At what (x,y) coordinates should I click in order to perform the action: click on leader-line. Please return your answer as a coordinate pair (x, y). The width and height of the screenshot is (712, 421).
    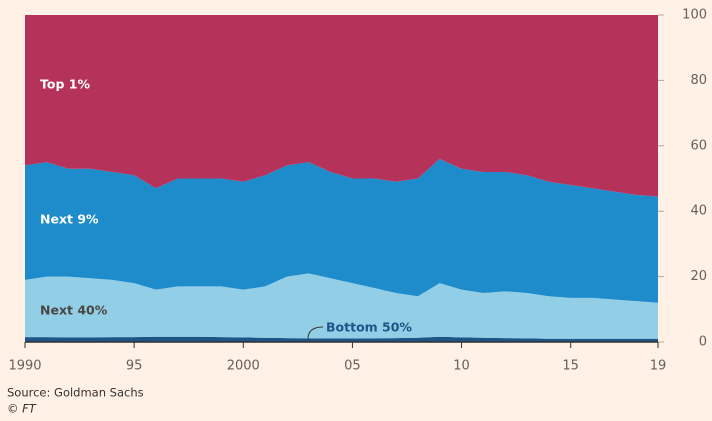
    Looking at the image, I should click on (315, 333).